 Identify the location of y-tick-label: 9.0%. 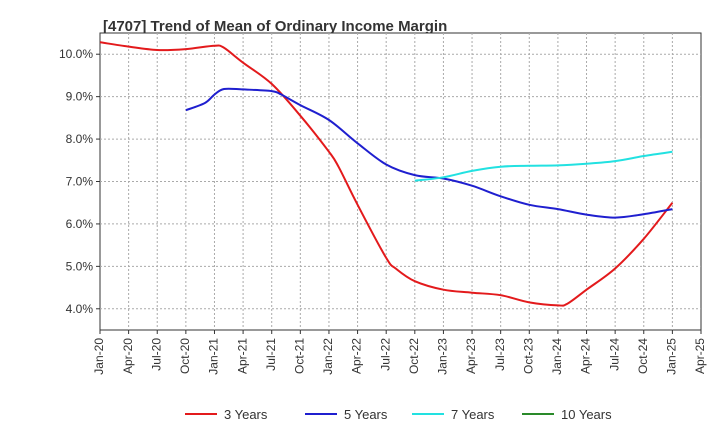
(80, 97).